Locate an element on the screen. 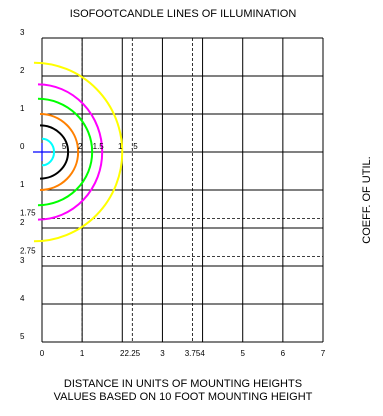 This screenshot has width=383, height=416. chart-title: ISOFOOTCANDLE LINES OF ILLUMINATION is located at coordinates (183, 14).